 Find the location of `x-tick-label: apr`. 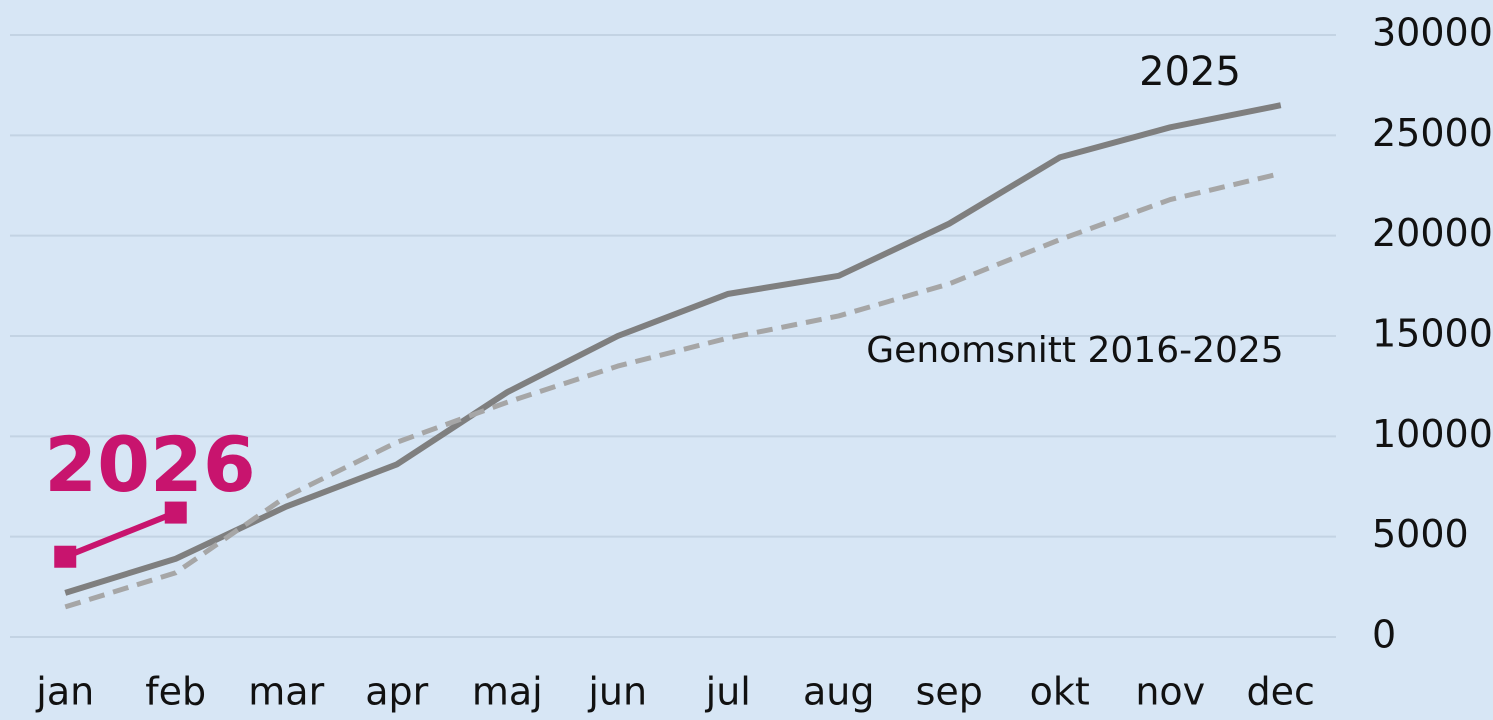

x-tick-label: apr is located at coordinates (396, 692).